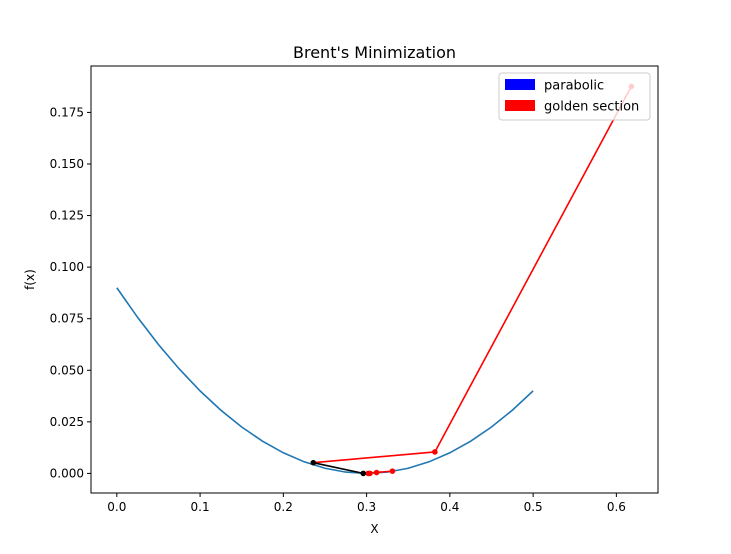 Image resolution: width=731 pixels, height=554 pixels. Describe the element at coordinates (67, 422) in the screenshot. I see `y-tick-label-1: 0.025` at that location.